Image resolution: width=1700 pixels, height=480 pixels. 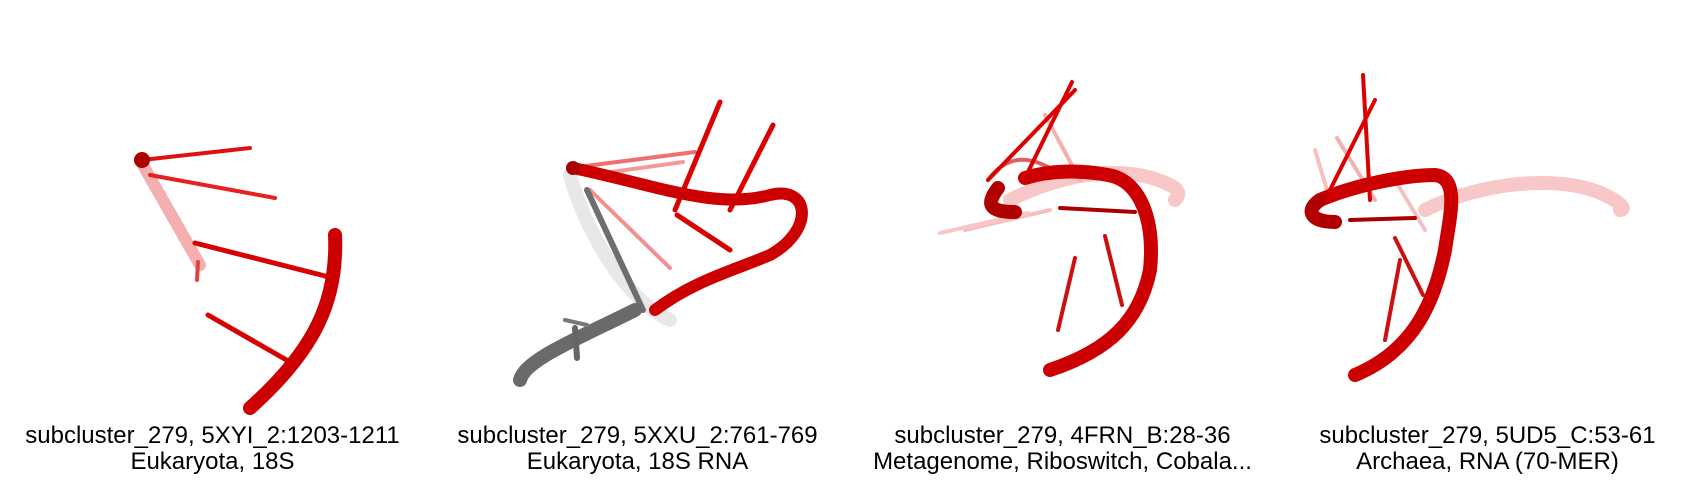 What do you see at coordinates (212, 435) in the screenshot?
I see `structure-title: subcluster_279, 5XYI_2:1203-1211` at bounding box center [212, 435].